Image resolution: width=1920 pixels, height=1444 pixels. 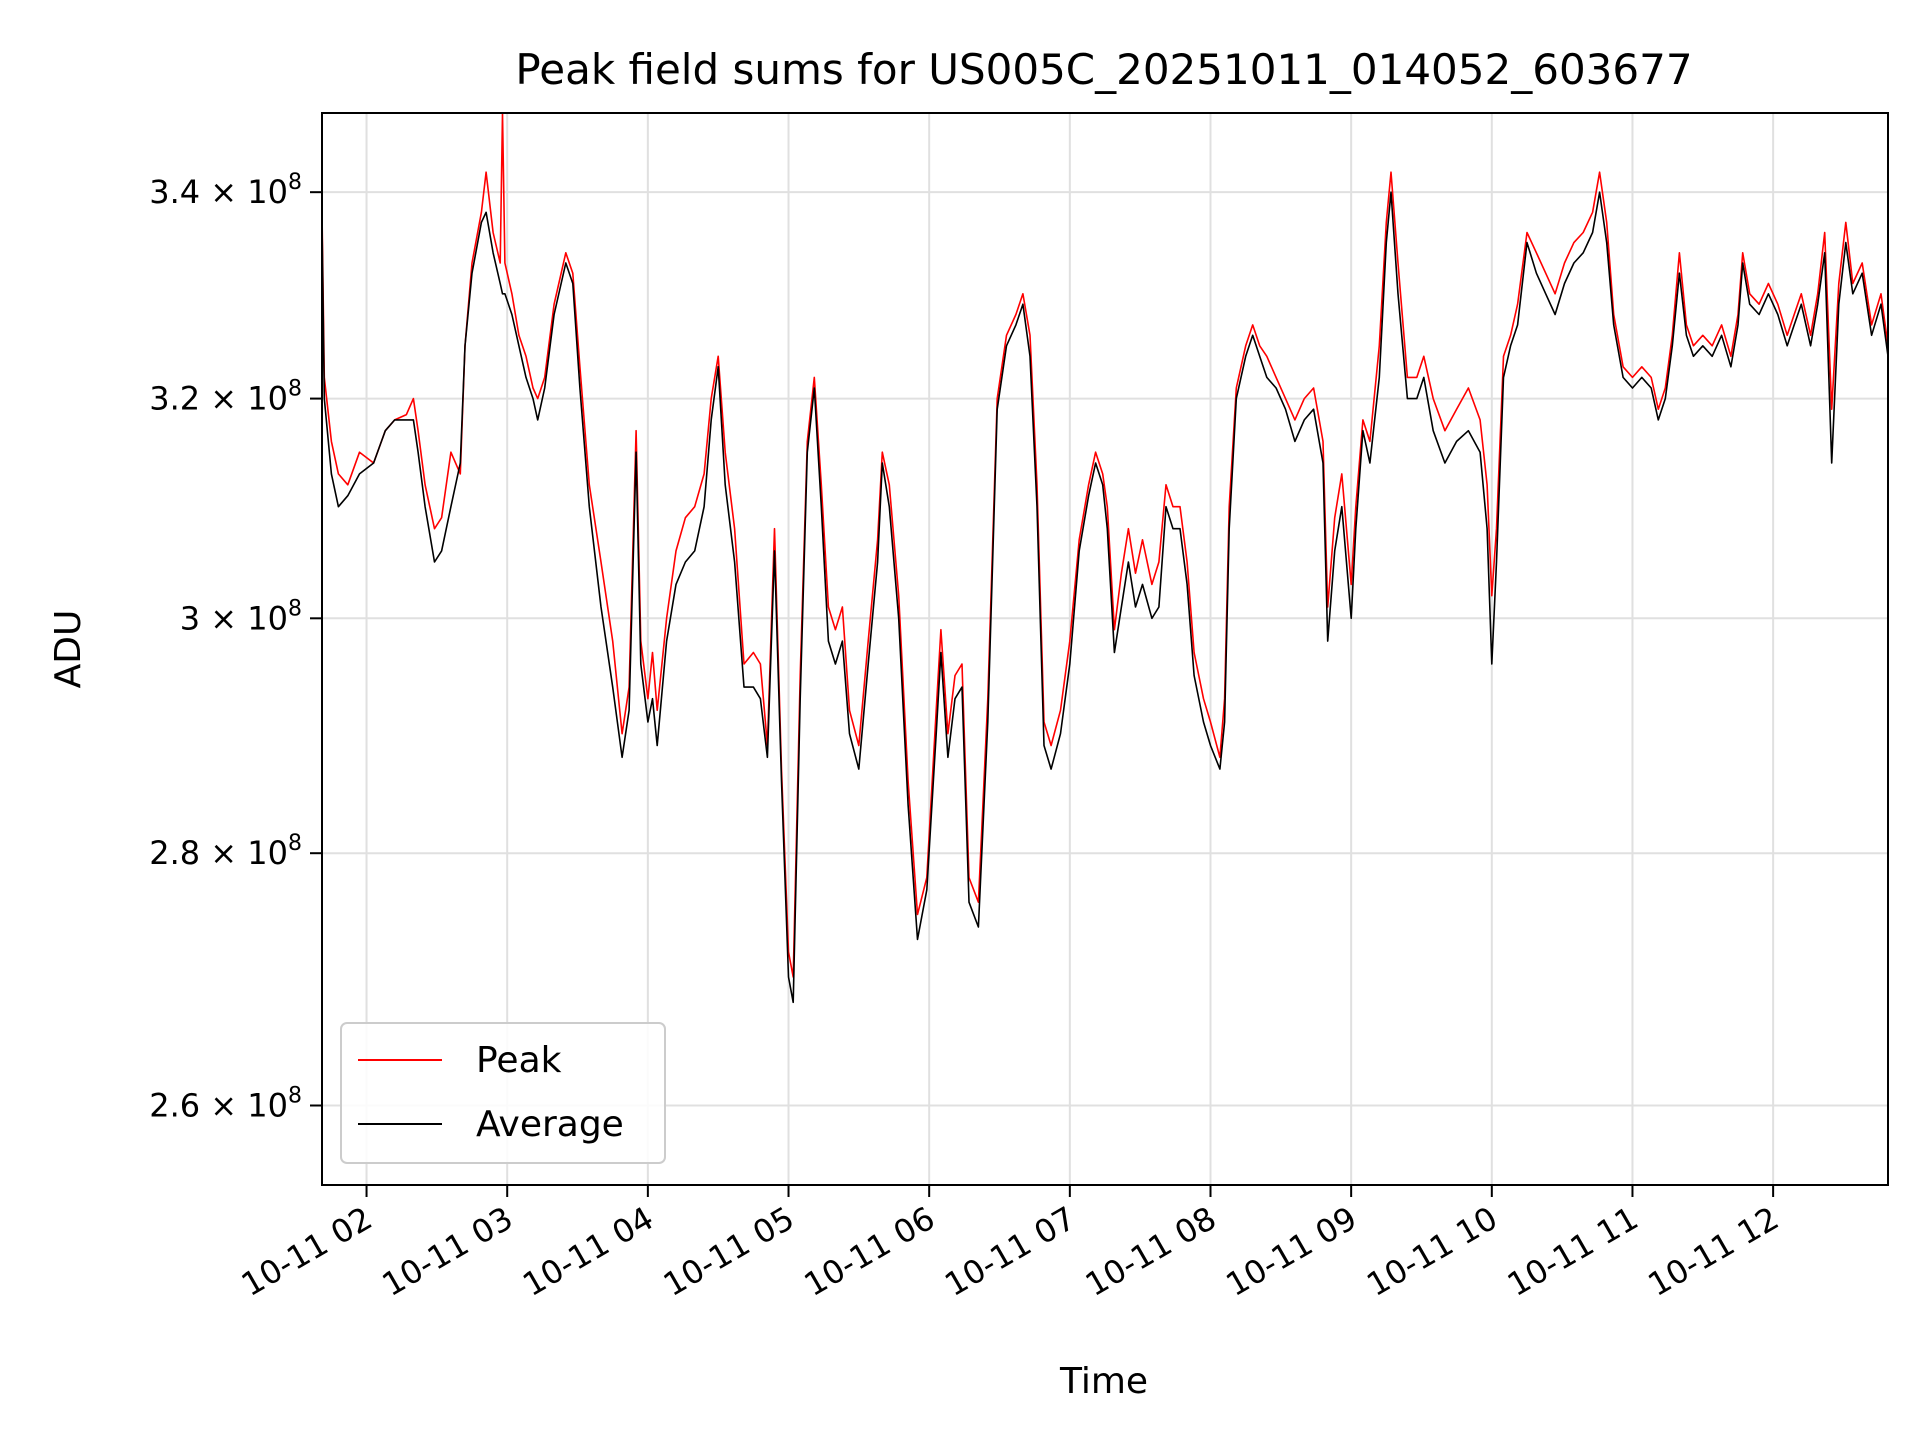 I want to click on y-tick-label: 3 × 108, so click(x=241, y=616).